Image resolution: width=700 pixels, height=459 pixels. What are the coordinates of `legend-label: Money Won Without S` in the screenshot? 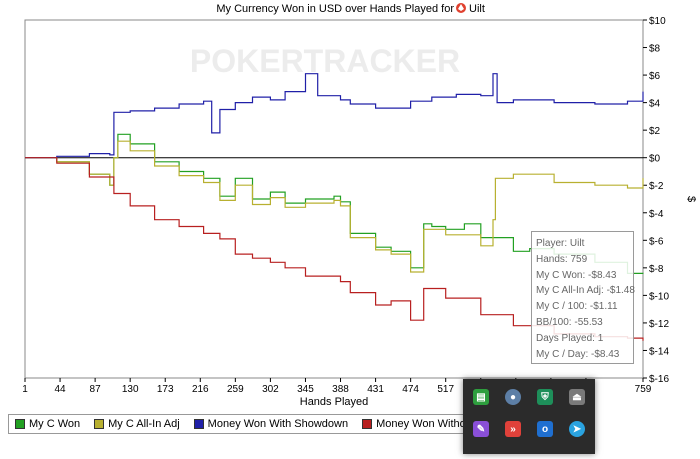 It's located at (431, 424).